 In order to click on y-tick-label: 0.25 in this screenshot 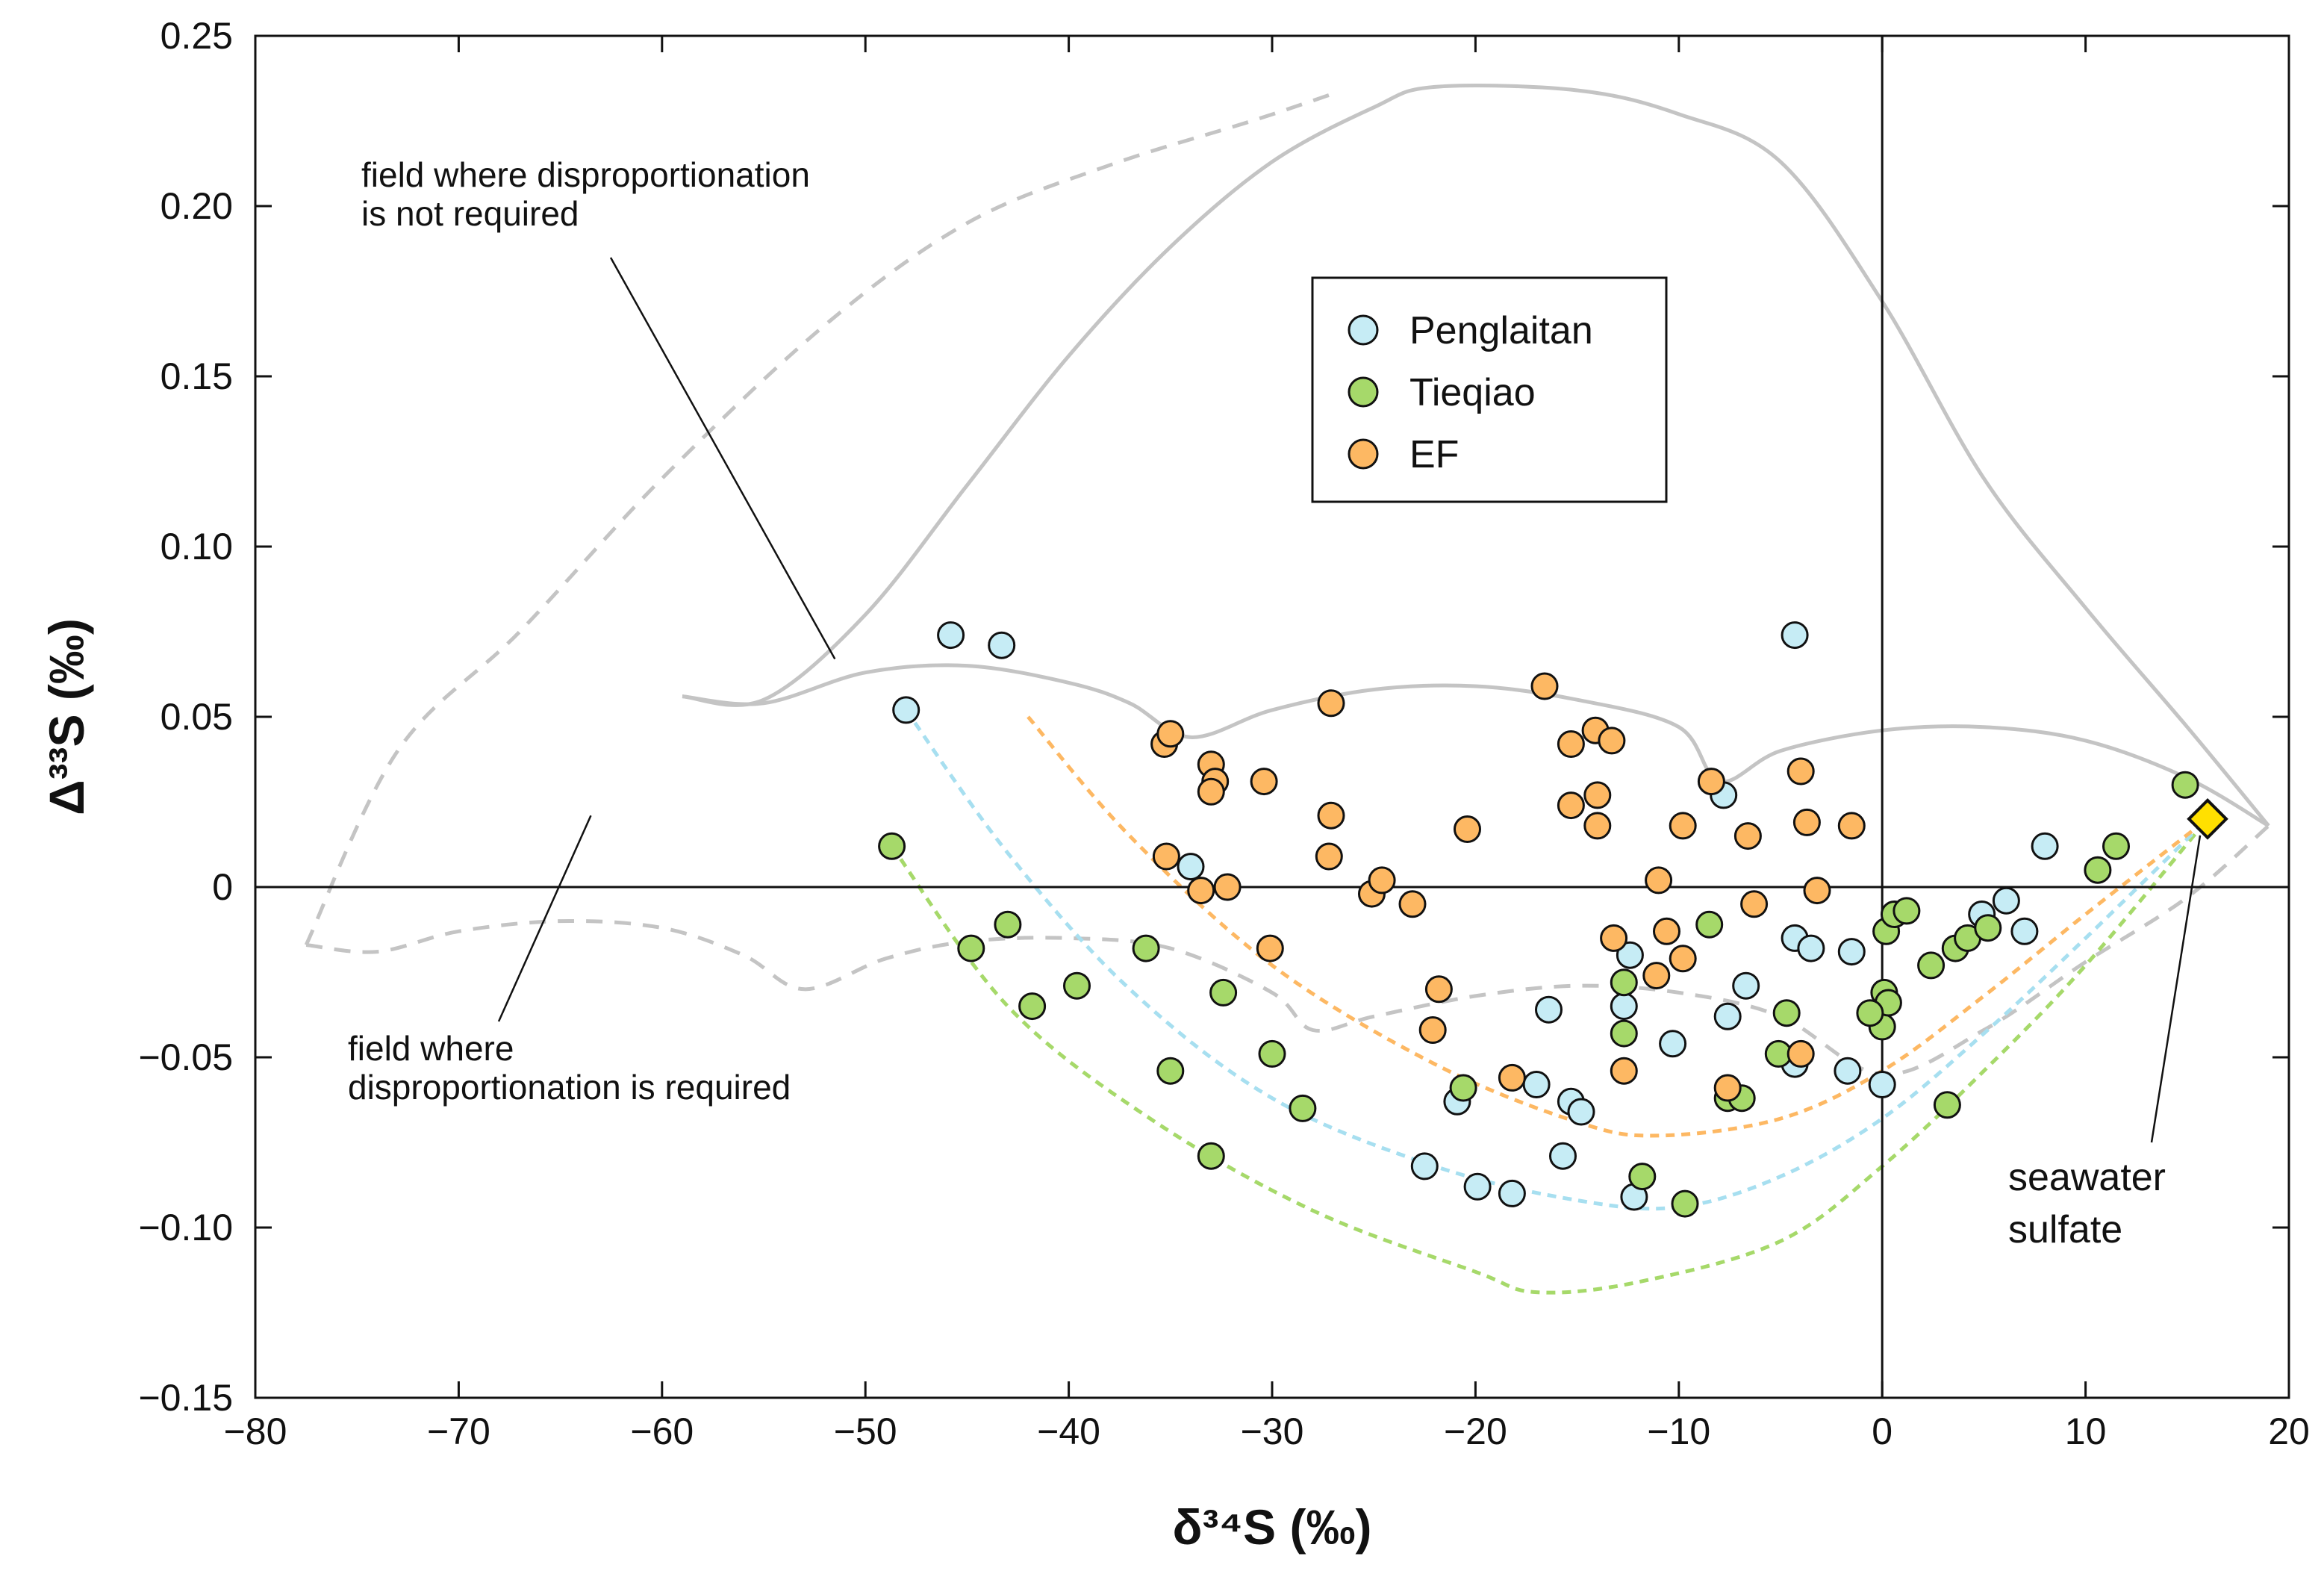, I will do `click(197, 36)`.